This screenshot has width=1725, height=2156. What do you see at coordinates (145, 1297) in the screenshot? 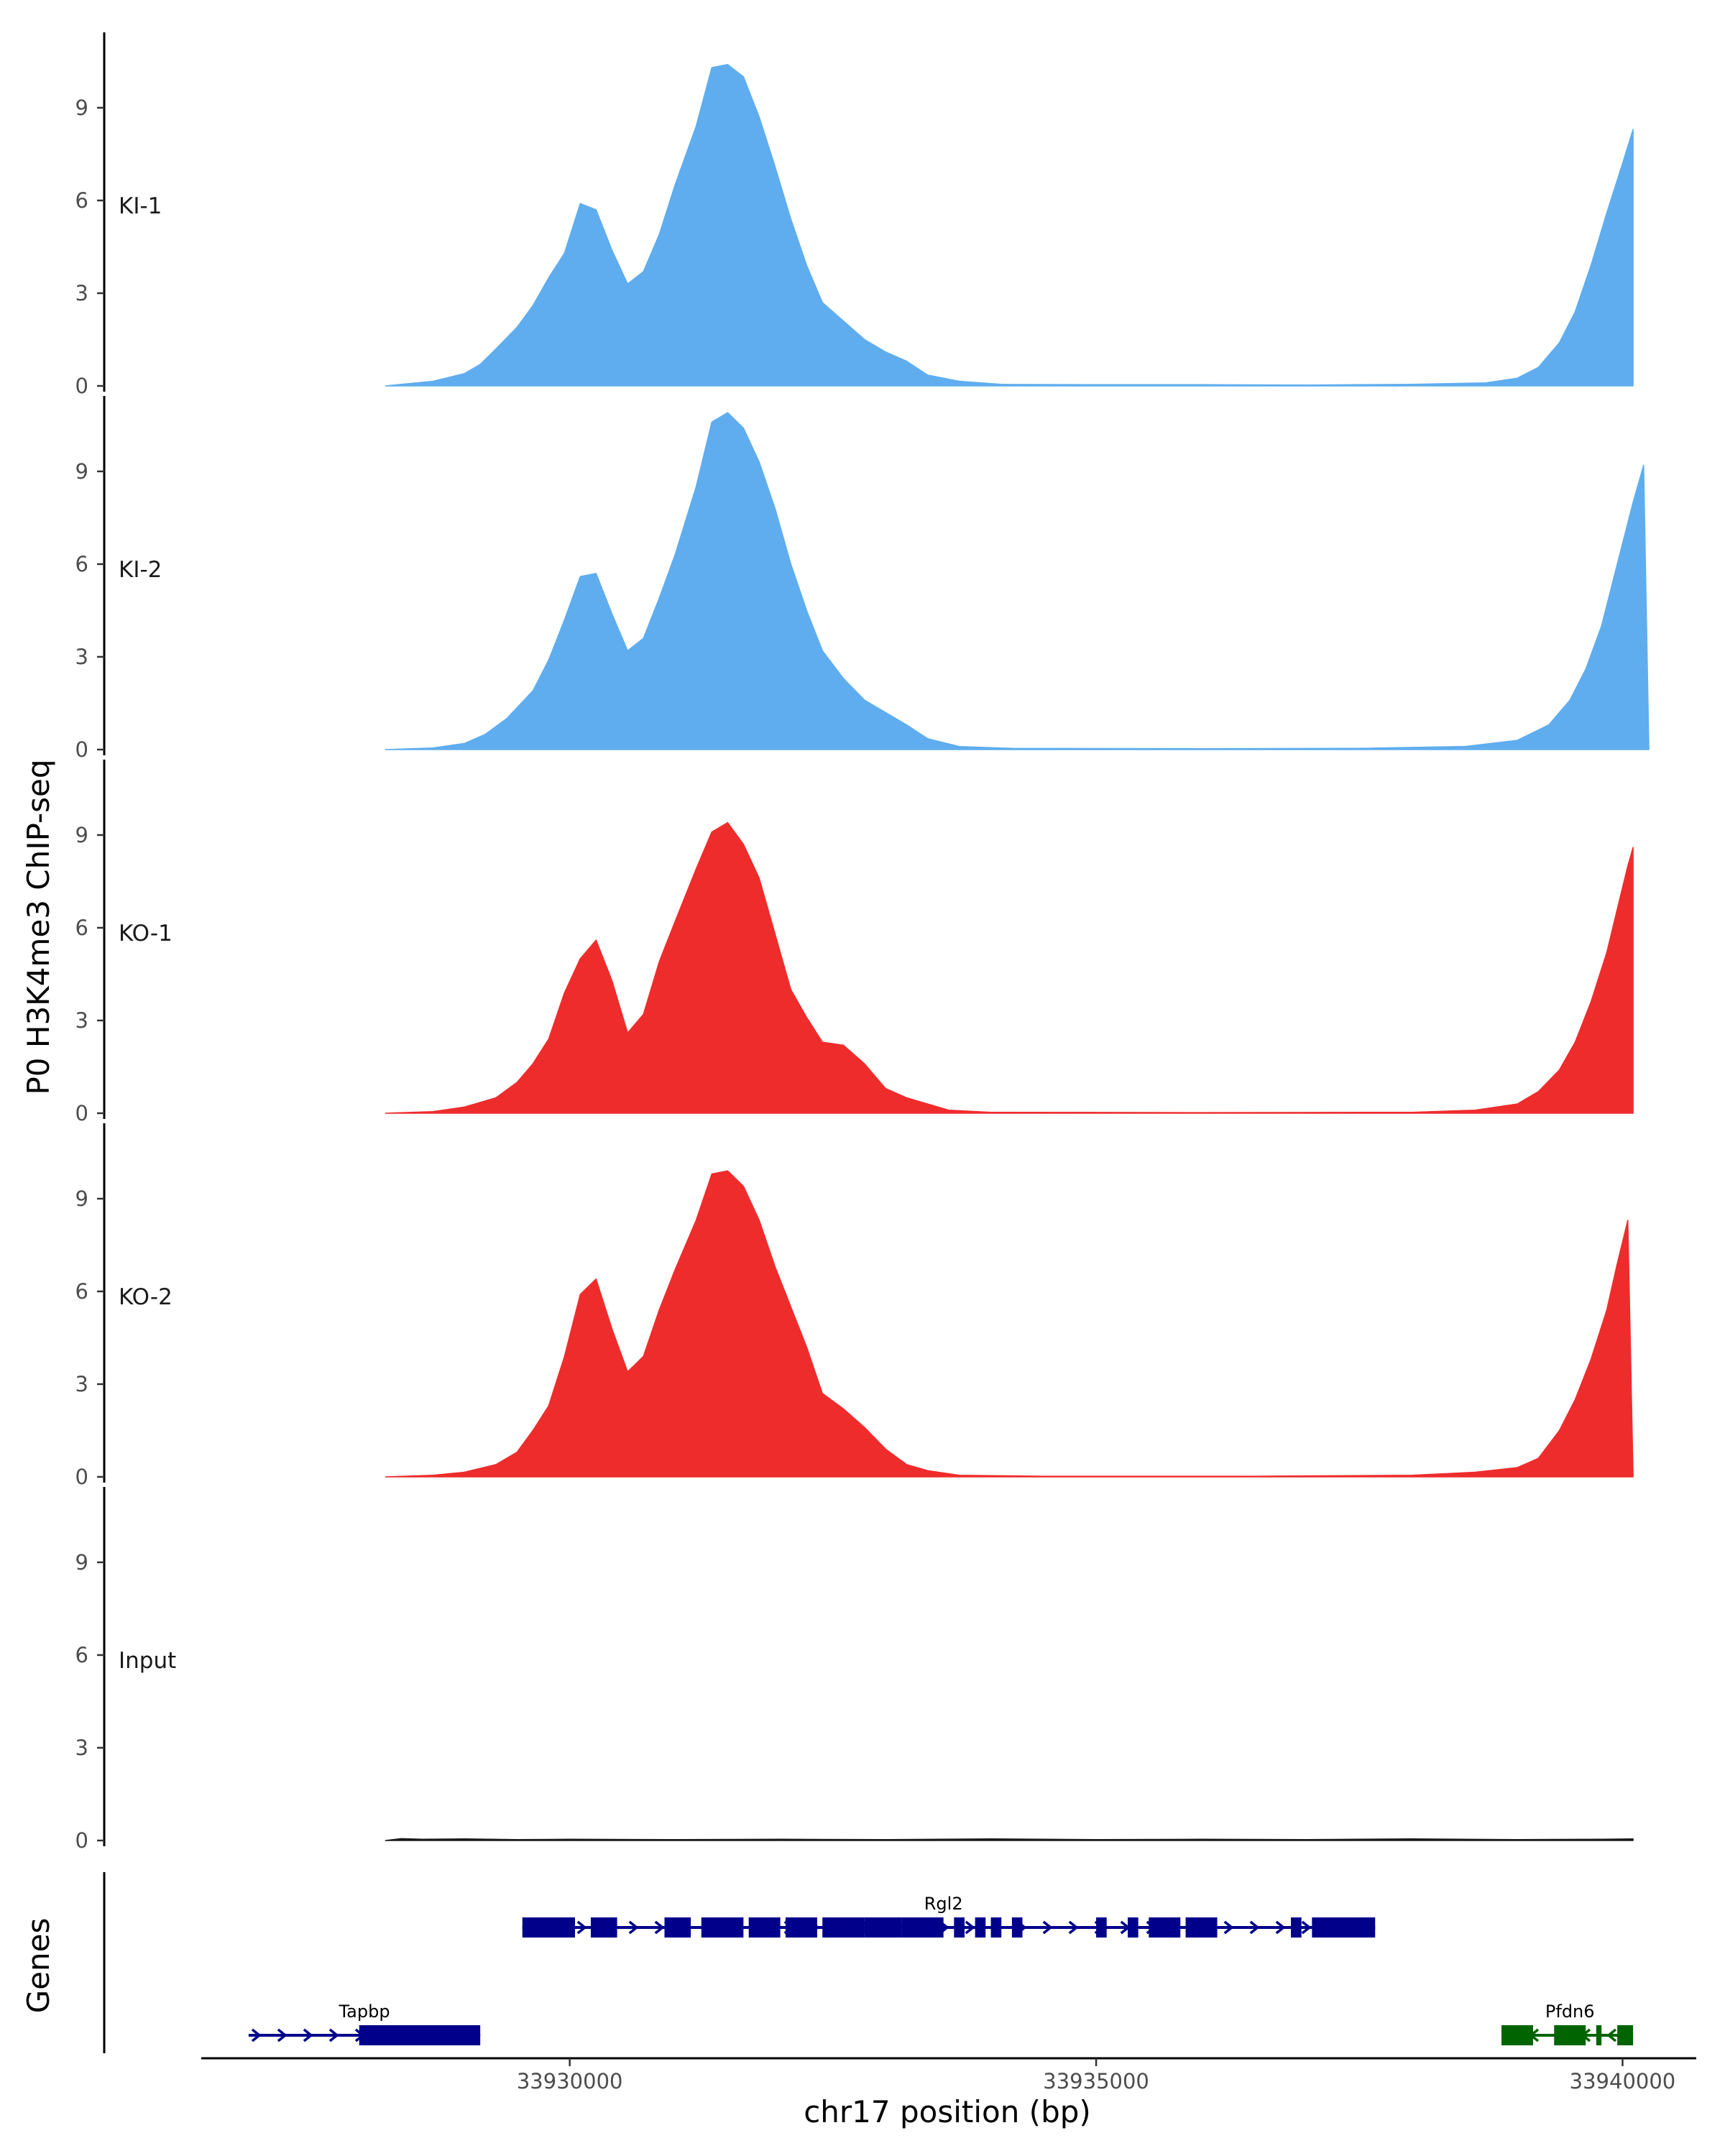
I see `track-label: KO-2` at bounding box center [145, 1297].